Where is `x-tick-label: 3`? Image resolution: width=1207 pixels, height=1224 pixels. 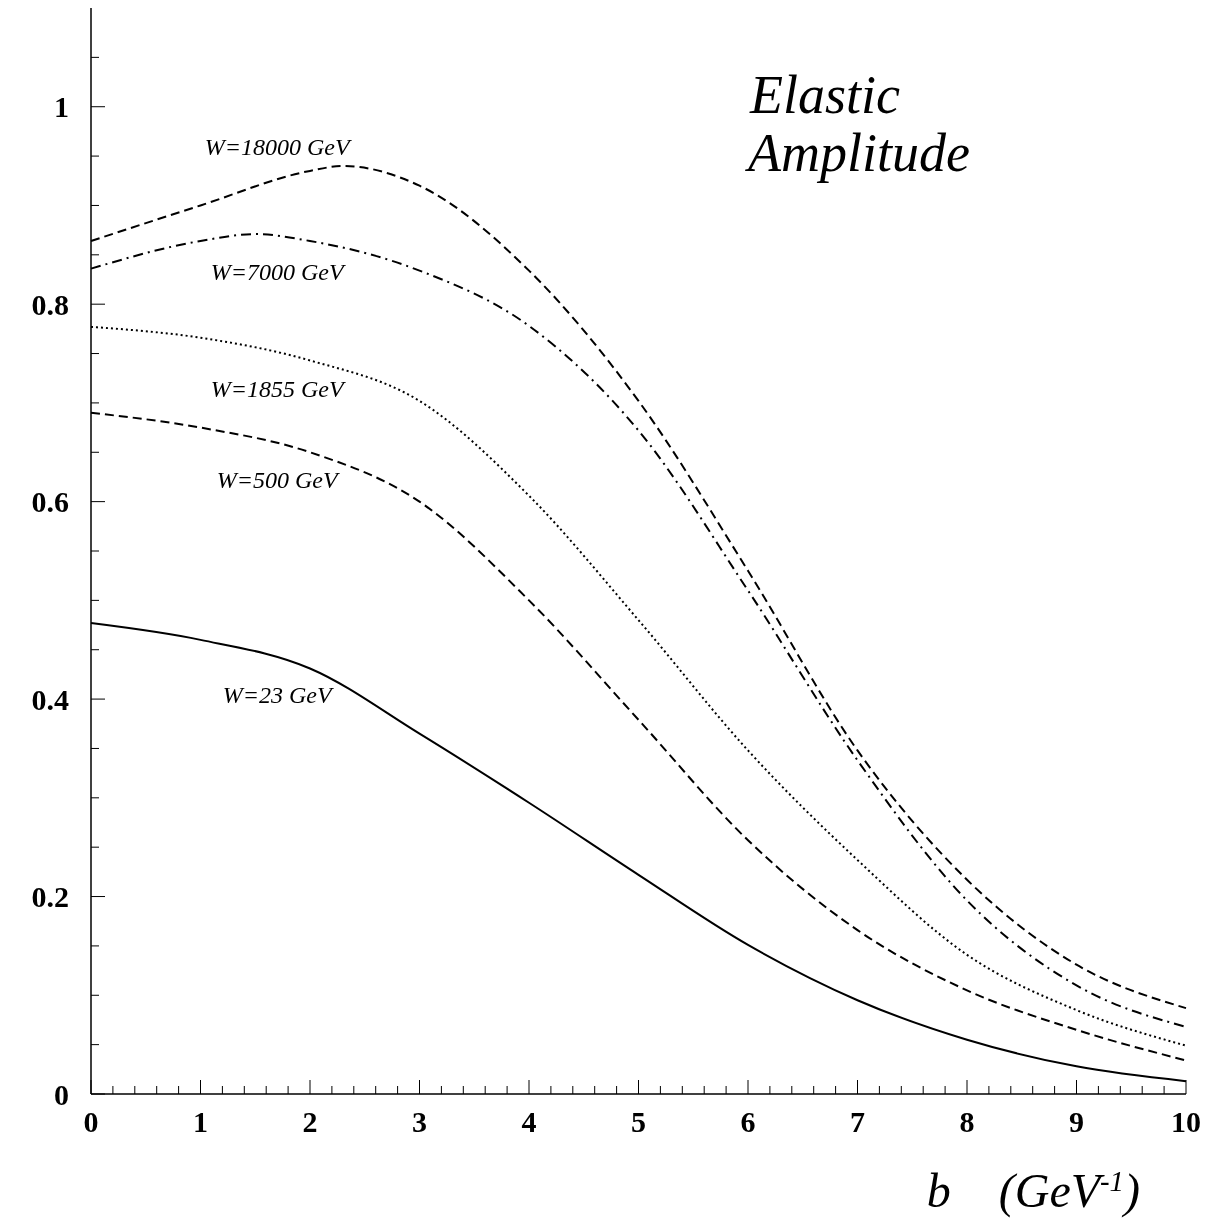 x-tick-label: 3 is located at coordinates (419, 1121).